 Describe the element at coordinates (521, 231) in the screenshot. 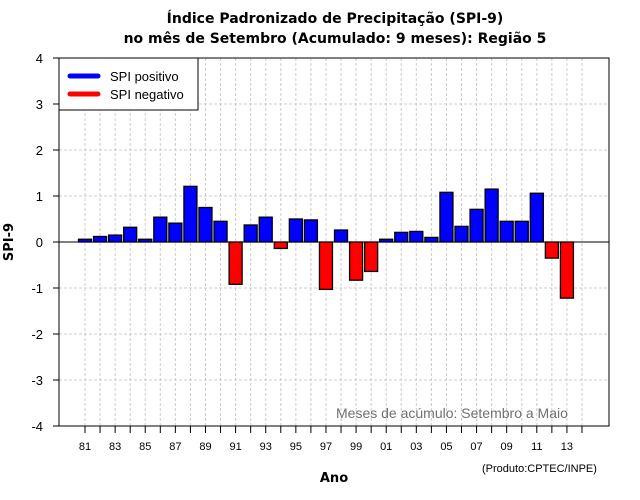

I see `bar-2010` at that location.